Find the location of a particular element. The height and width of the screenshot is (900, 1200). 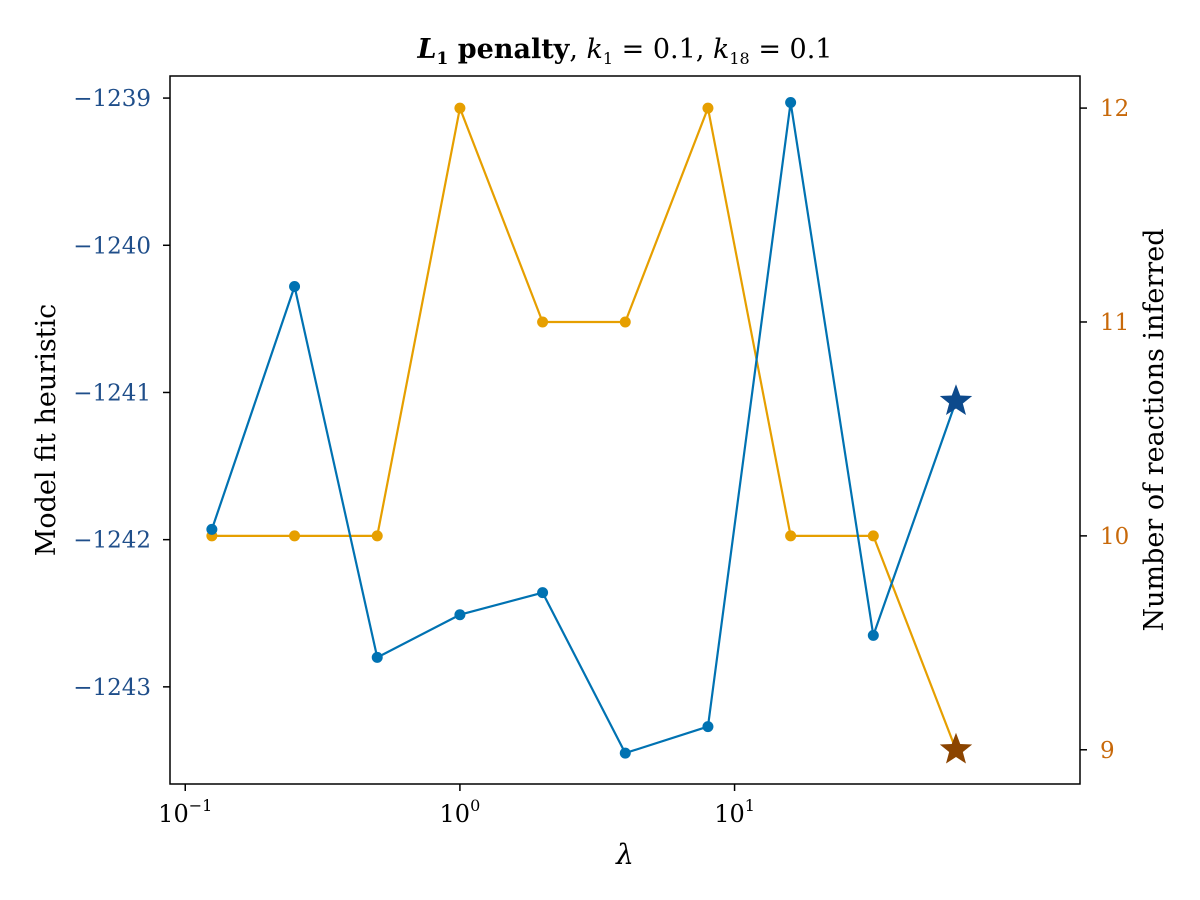

chart-title: L1 penalty, k1 = 0.1, k18 = 0.1 is located at coordinates (625, 51).